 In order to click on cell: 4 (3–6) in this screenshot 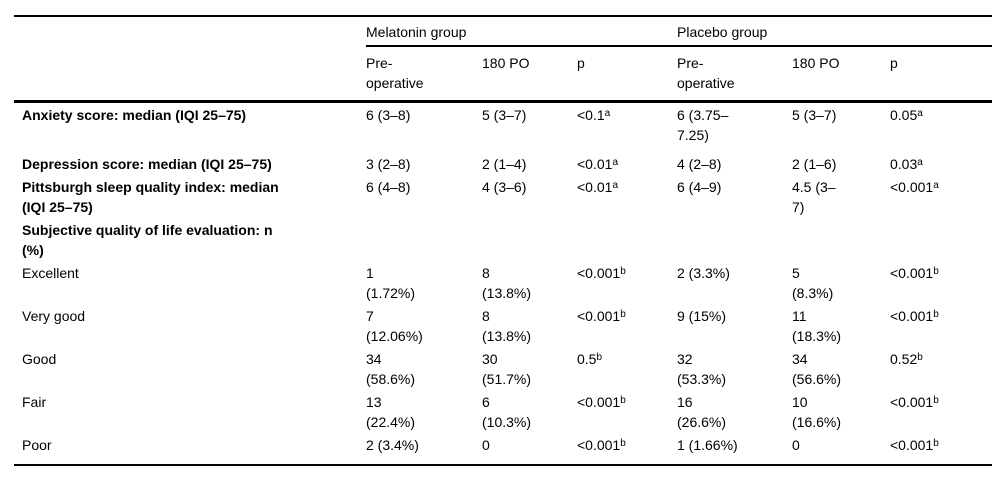, I will do `click(504, 187)`.